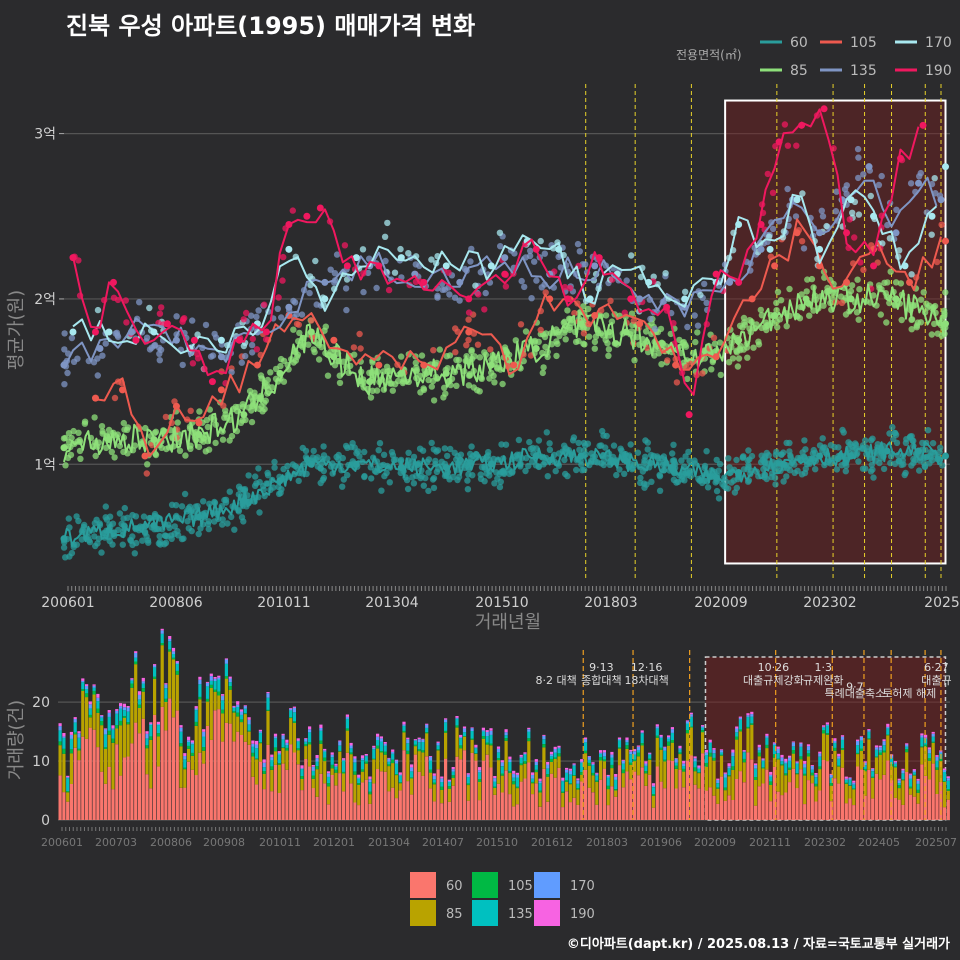 The width and height of the screenshot is (960, 960). What do you see at coordinates (823, 680) in the screenshot?
I see `volume-annotation: 규제완화` at bounding box center [823, 680].